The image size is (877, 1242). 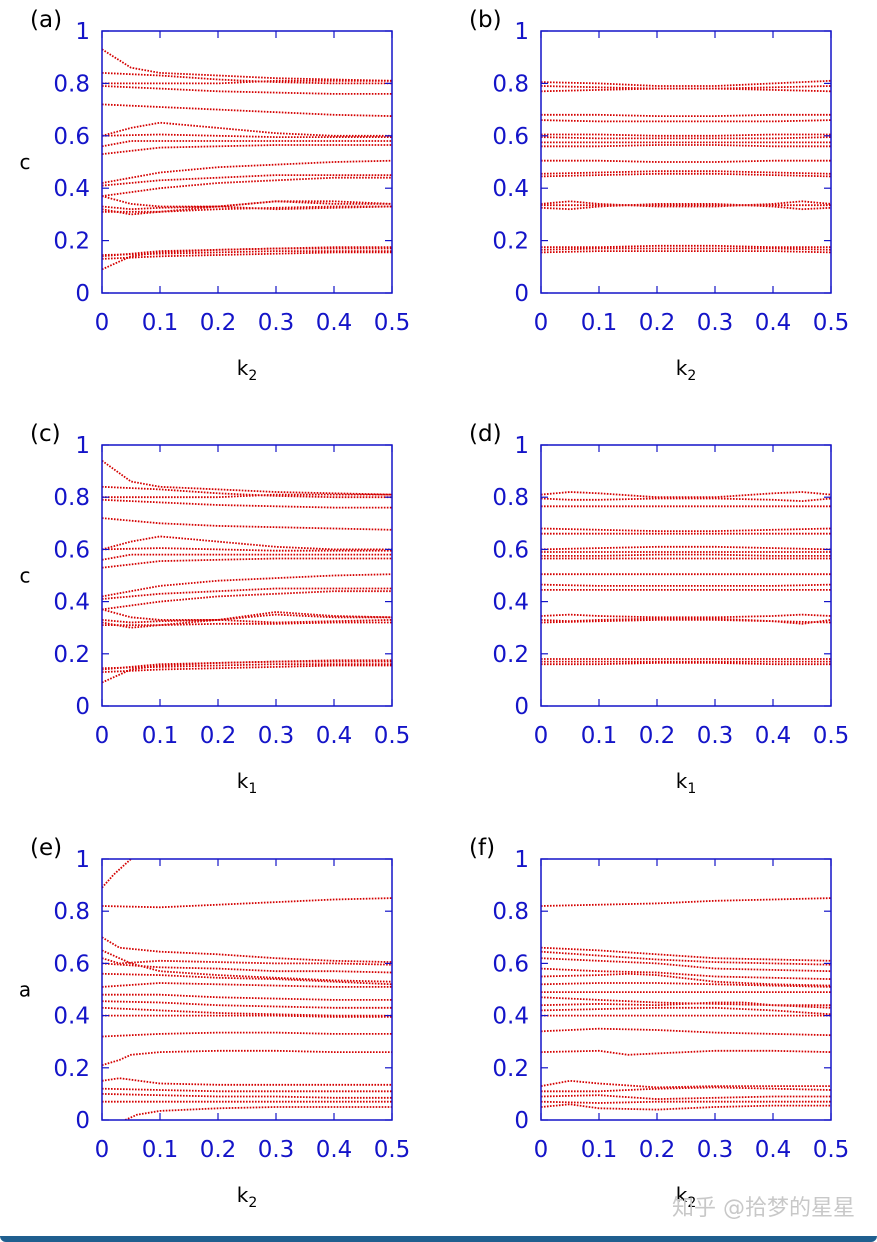 I want to click on chart-panel-2: 0 0.1 0.2 0.3 0.4 0.5 0 0.2 0.4 0.6 0.8 1 (b) k2, so click(x=659, y=195).